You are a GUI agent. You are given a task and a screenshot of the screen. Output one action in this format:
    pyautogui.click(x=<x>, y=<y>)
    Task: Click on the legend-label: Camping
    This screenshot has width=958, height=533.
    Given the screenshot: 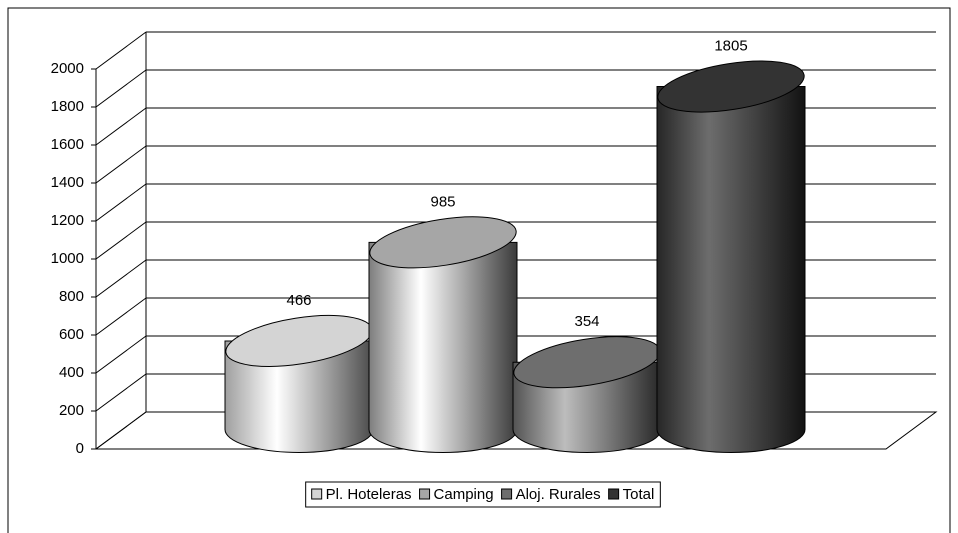 What is the action you would take?
    pyautogui.click(x=464, y=494)
    